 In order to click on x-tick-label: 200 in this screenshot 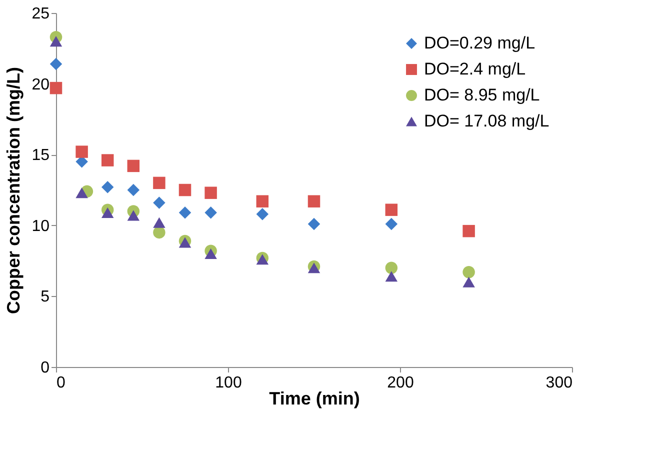, I will do `click(400, 383)`.